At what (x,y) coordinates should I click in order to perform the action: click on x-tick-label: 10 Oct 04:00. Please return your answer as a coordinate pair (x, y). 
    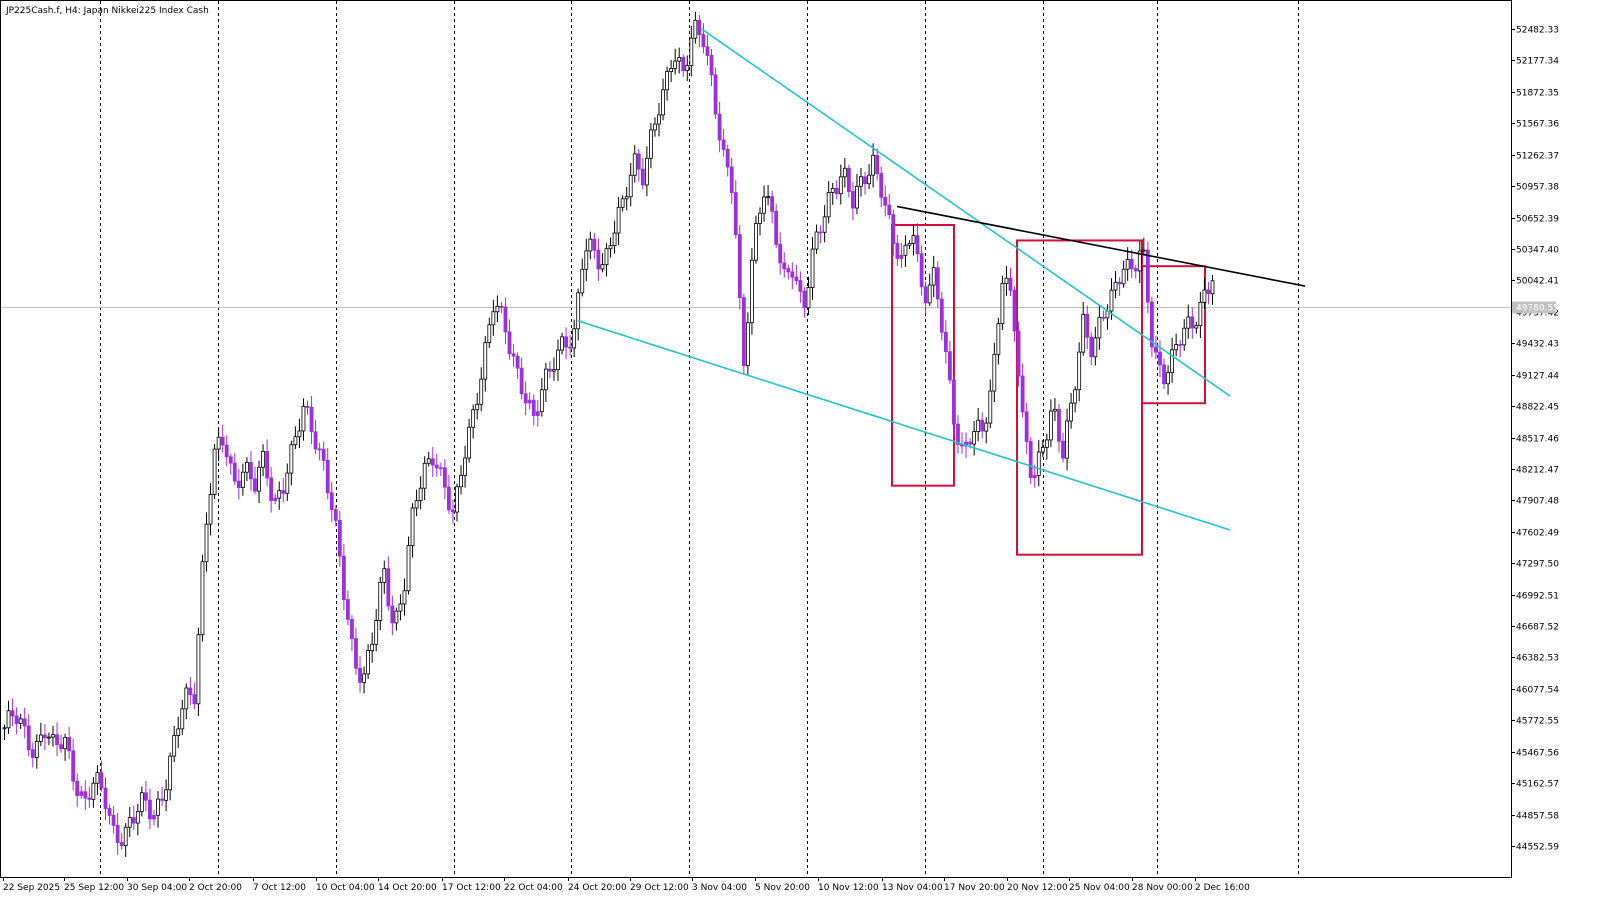
    Looking at the image, I should click on (345, 888).